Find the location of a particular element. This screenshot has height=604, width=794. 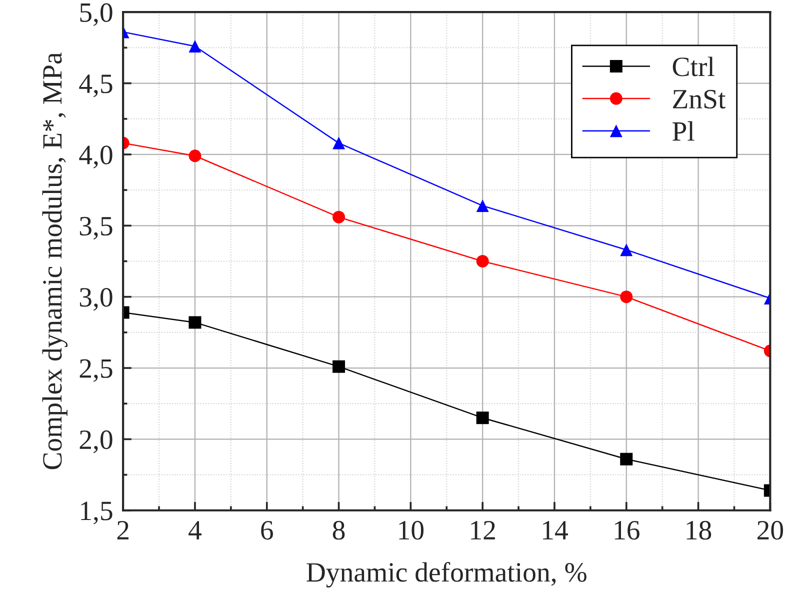

y-tick-label: 2,5 is located at coordinates (96, 370).